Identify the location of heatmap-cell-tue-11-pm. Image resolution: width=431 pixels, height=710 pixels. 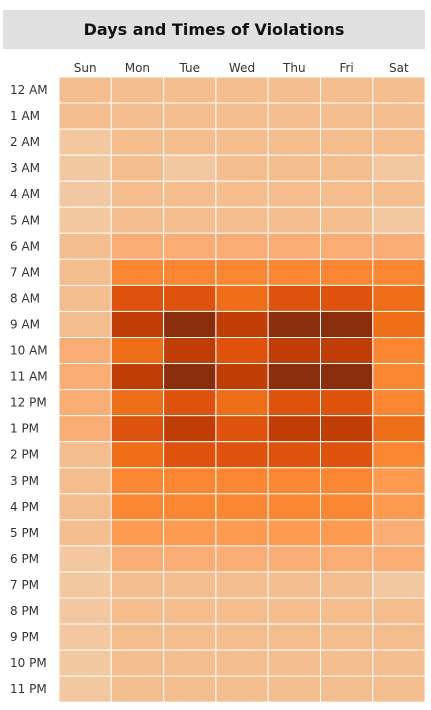
(190, 689).